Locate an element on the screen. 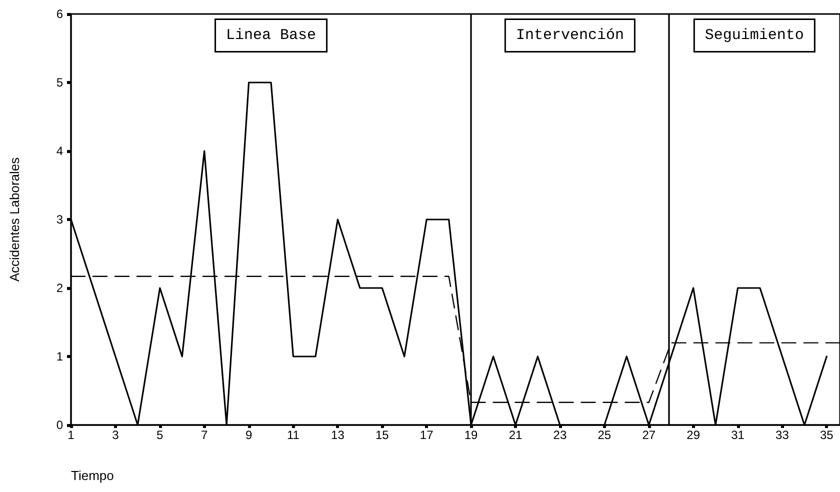 This screenshot has height=492, width=840. x-tick-label: 27 is located at coordinates (649, 435).